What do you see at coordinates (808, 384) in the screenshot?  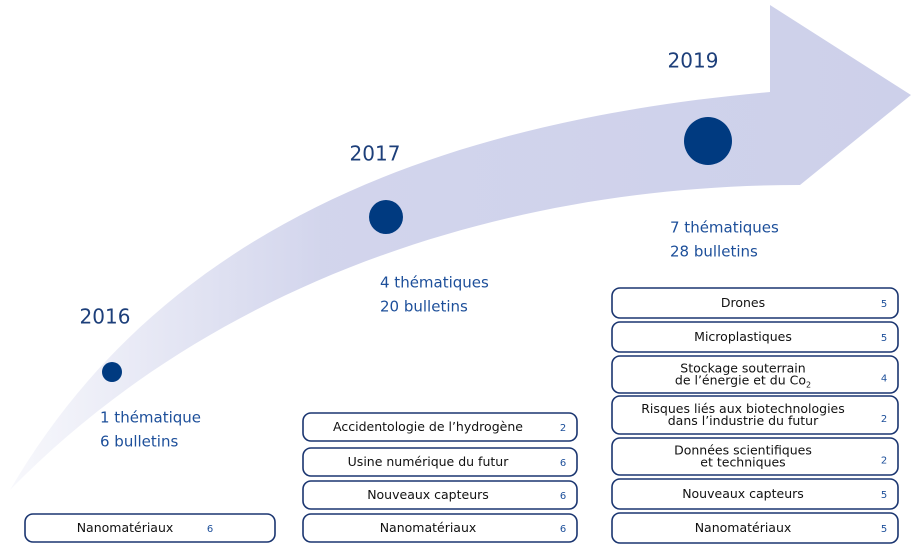 I see `topic-name-subscript: 2` at bounding box center [808, 384].